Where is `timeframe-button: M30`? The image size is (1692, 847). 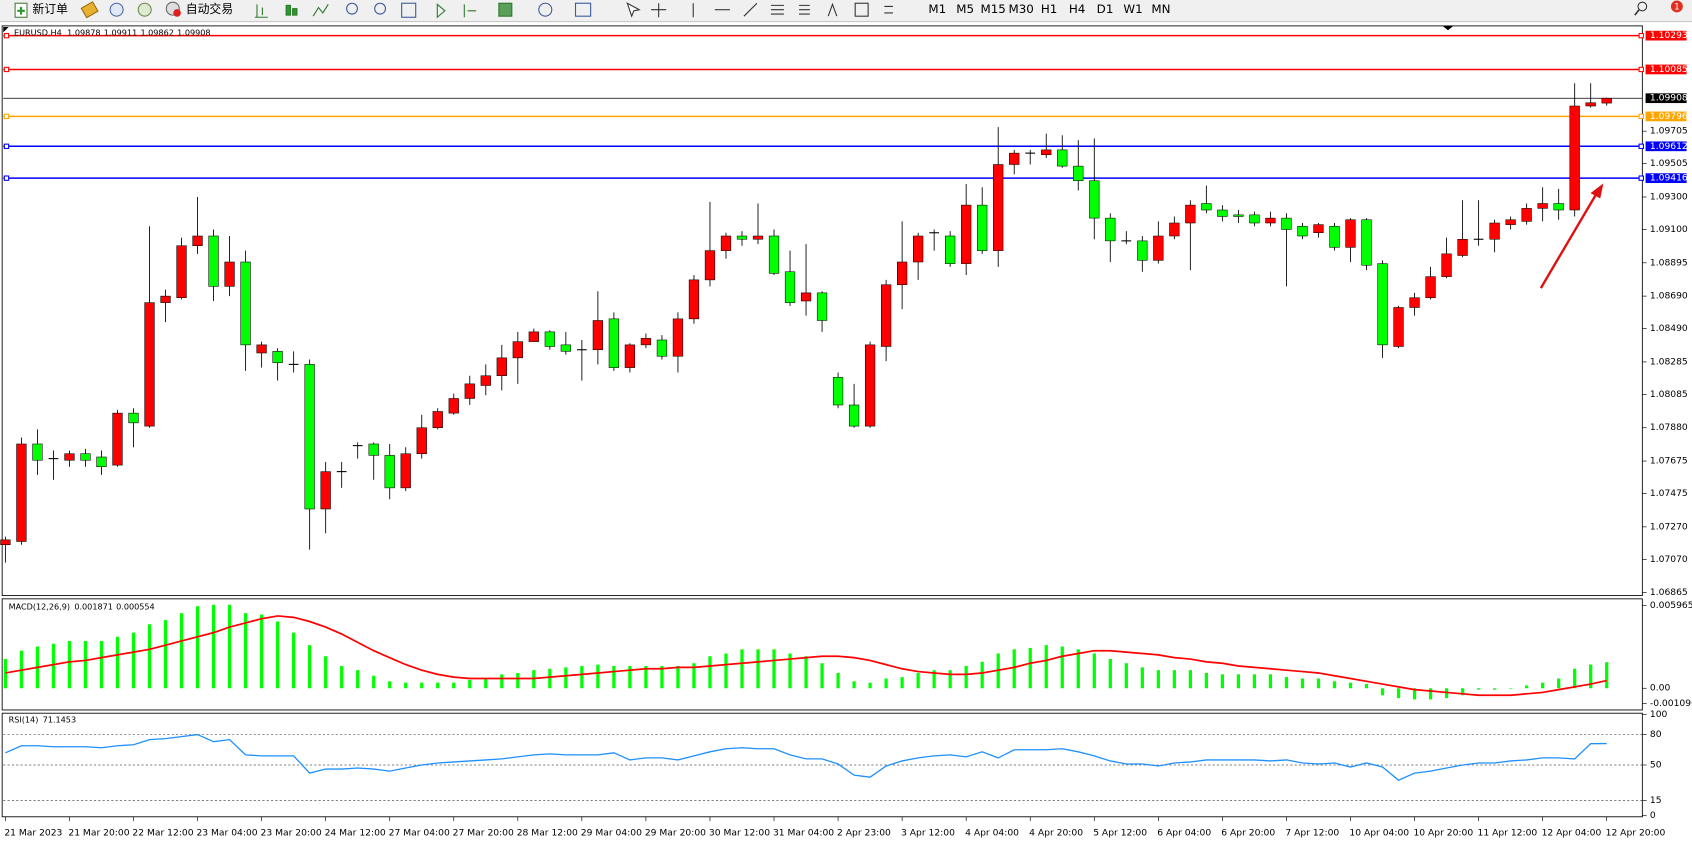
timeframe-button: M30 is located at coordinates (1020, 9).